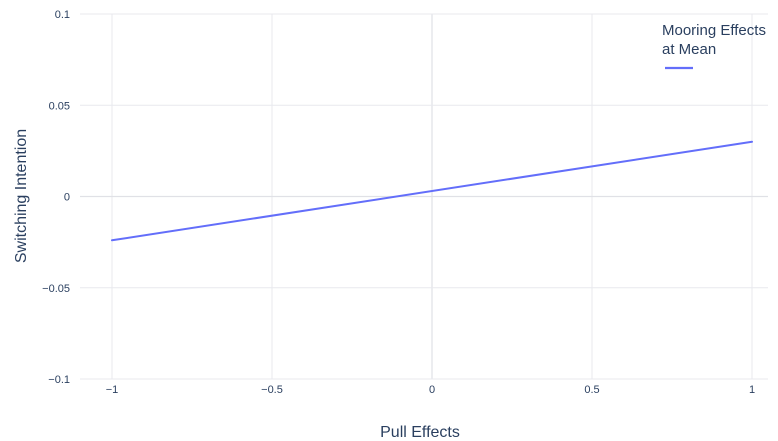 This screenshot has height=441, width=778. I want to click on legend-title-line-2: at Mean, so click(689, 49).